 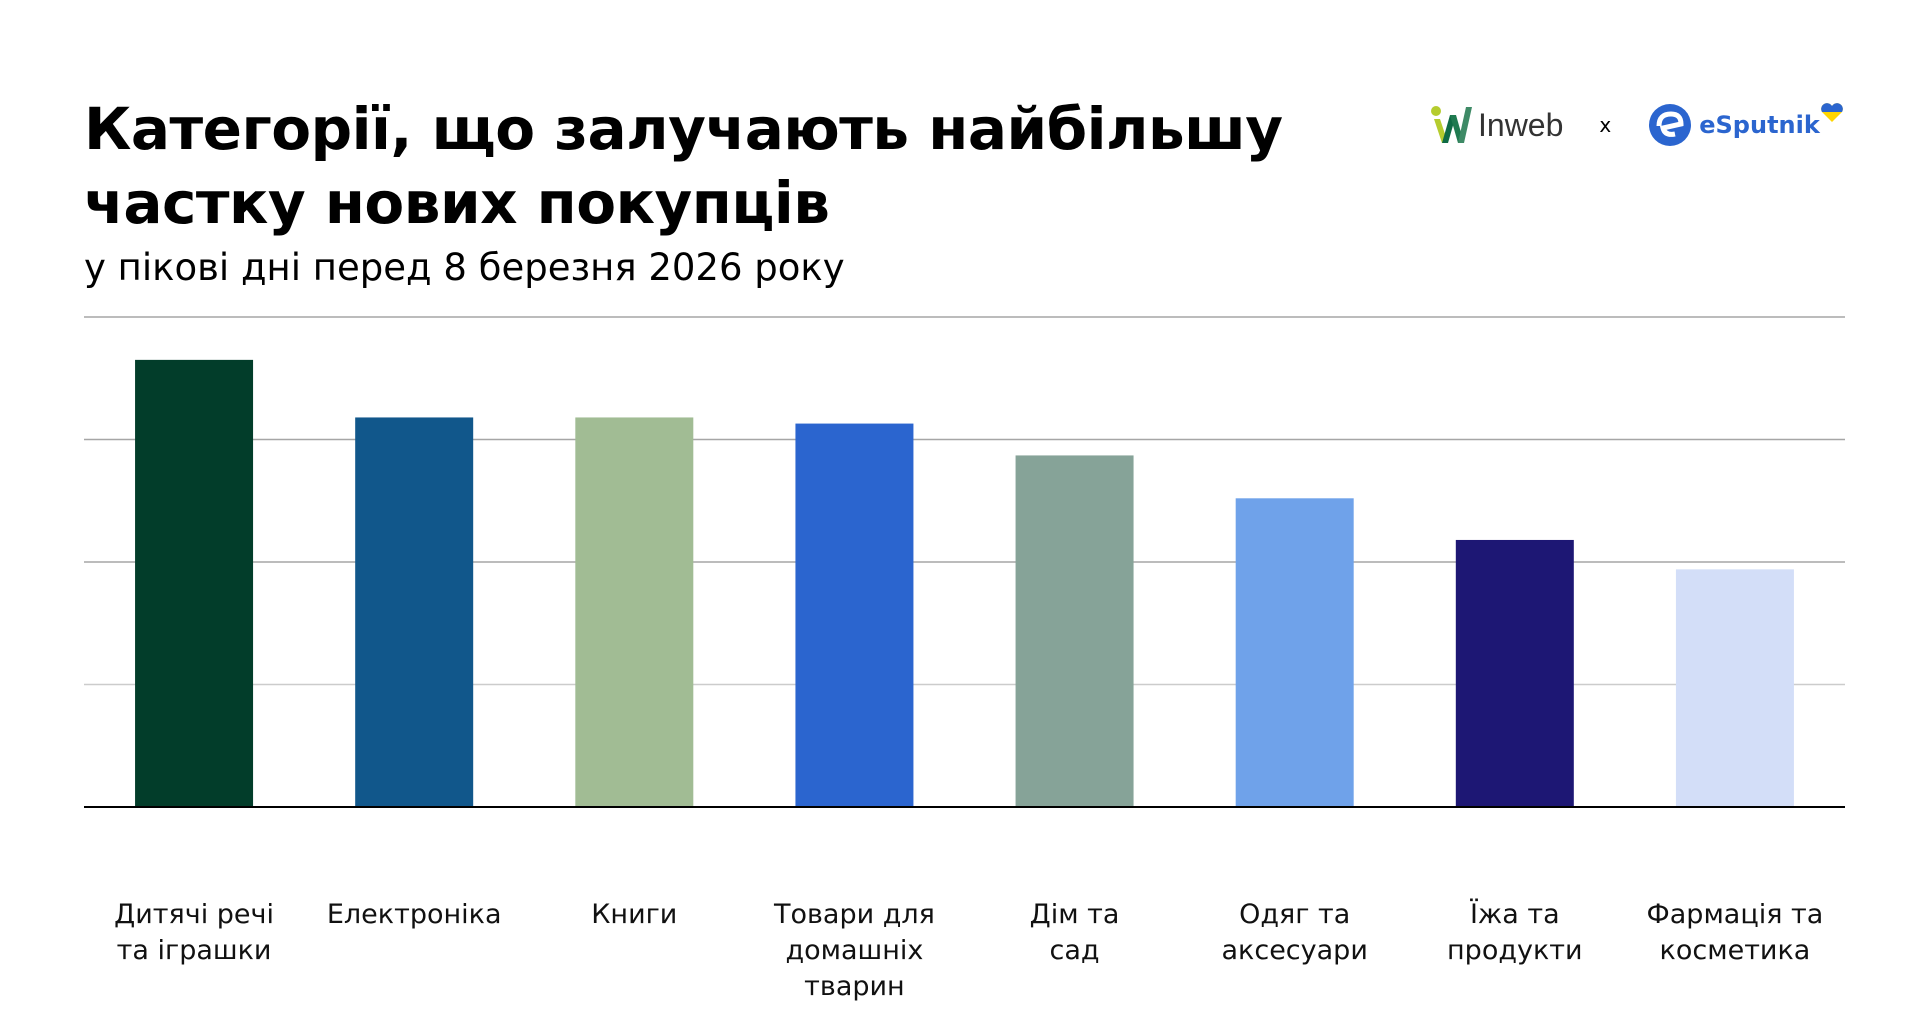 I want to click on x-tick-label: Книги, so click(x=634, y=914).